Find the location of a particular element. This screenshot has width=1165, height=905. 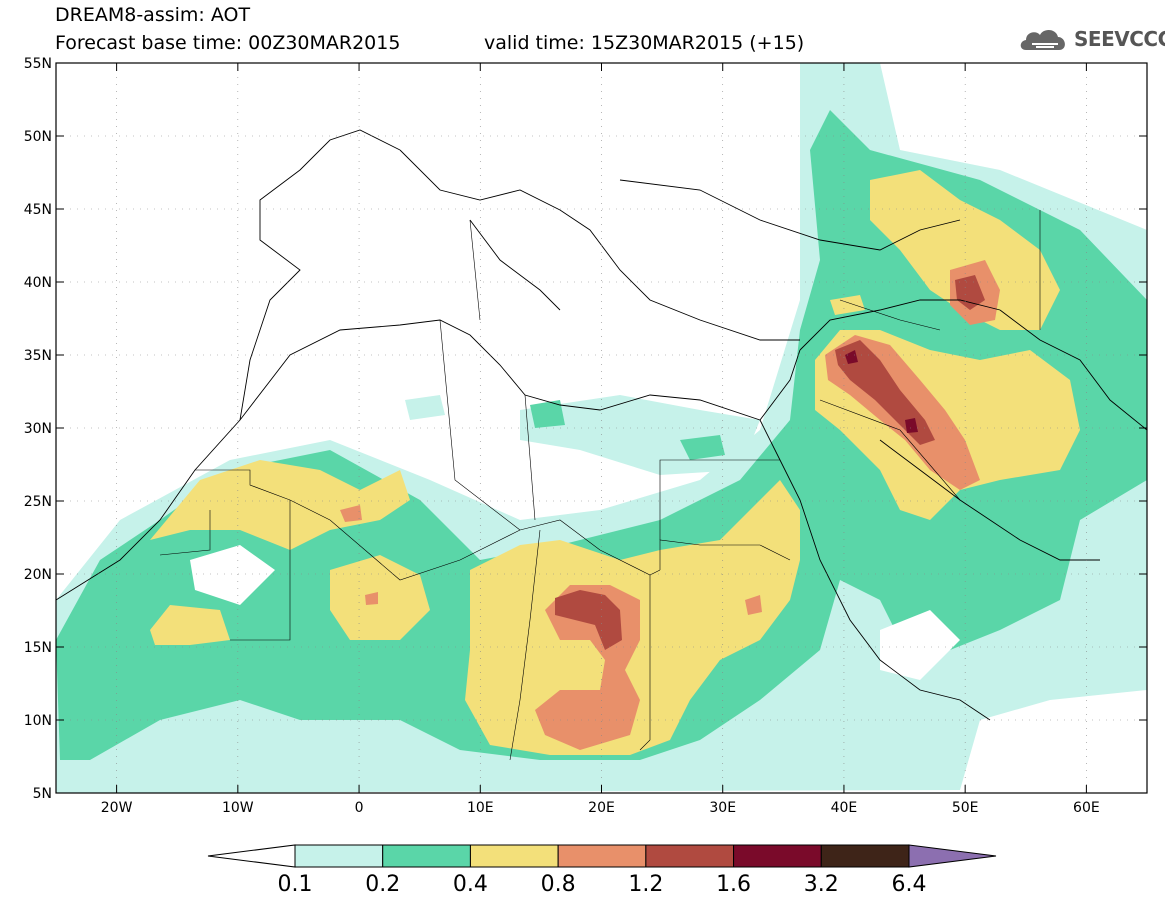

colorbar-level-label: 0.1 is located at coordinates (295, 884).